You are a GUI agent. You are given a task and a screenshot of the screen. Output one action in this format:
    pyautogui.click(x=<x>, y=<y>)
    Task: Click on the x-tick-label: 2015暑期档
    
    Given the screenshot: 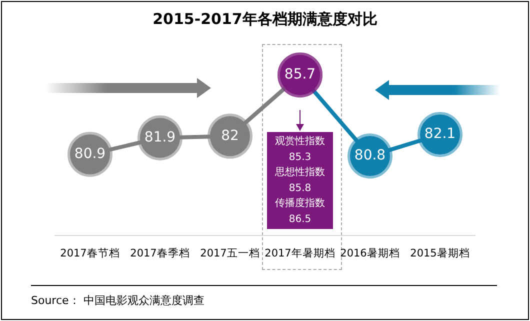 What is the action you would take?
    pyautogui.click(x=440, y=253)
    